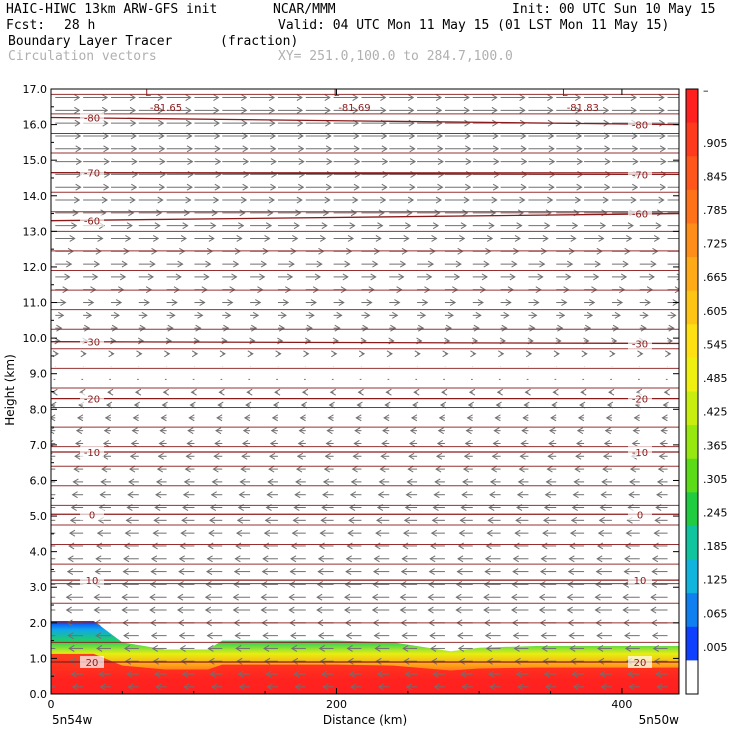 Image resolution: width=740 pixels, height=740 pixels. Describe the element at coordinates (112, 9) in the screenshot. I see `model-title: HAIC-HIWC 13km ARW-GFS init` at that location.